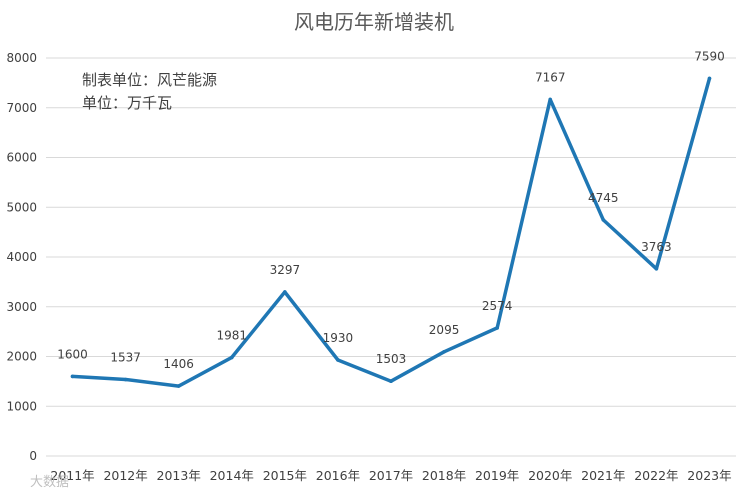  I want to click on x-tick-label: 2017年, so click(391, 475).